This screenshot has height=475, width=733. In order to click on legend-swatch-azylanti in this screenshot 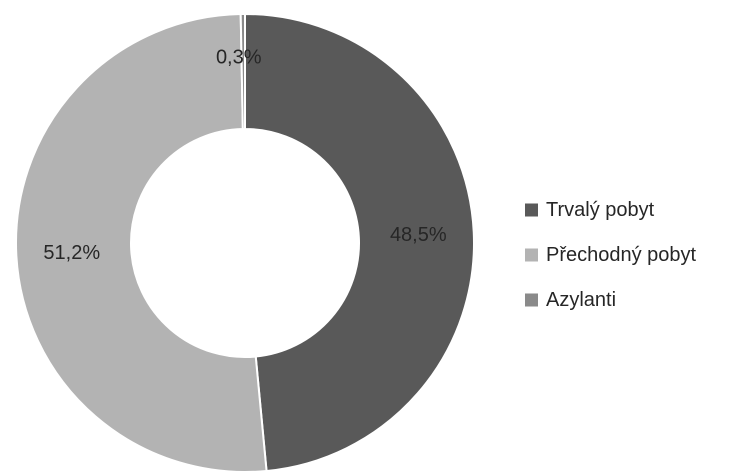, I will do `click(531, 300)`.